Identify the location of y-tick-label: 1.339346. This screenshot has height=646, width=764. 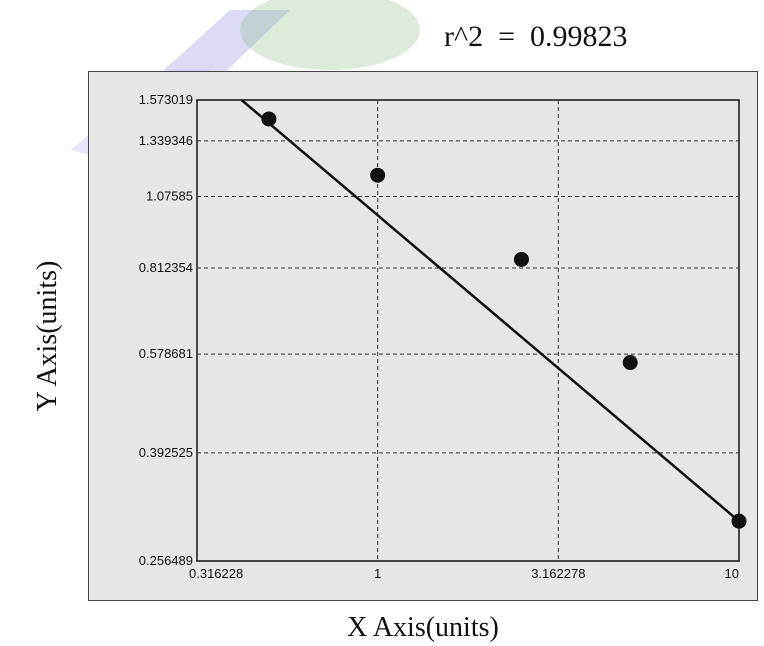
(166, 140).